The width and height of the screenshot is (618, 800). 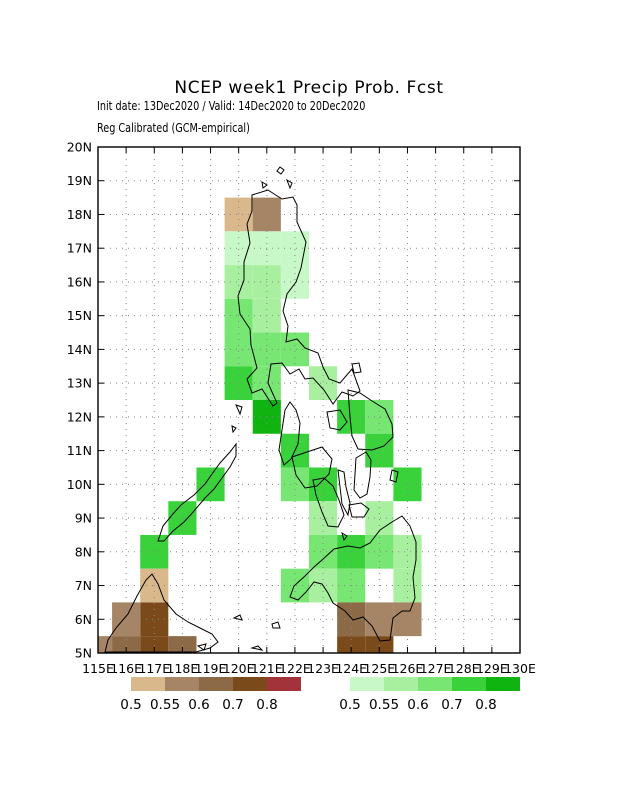 What do you see at coordinates (328, 502) in the screenshot?
I see `coast-negros` at bounding box center [328, 502].